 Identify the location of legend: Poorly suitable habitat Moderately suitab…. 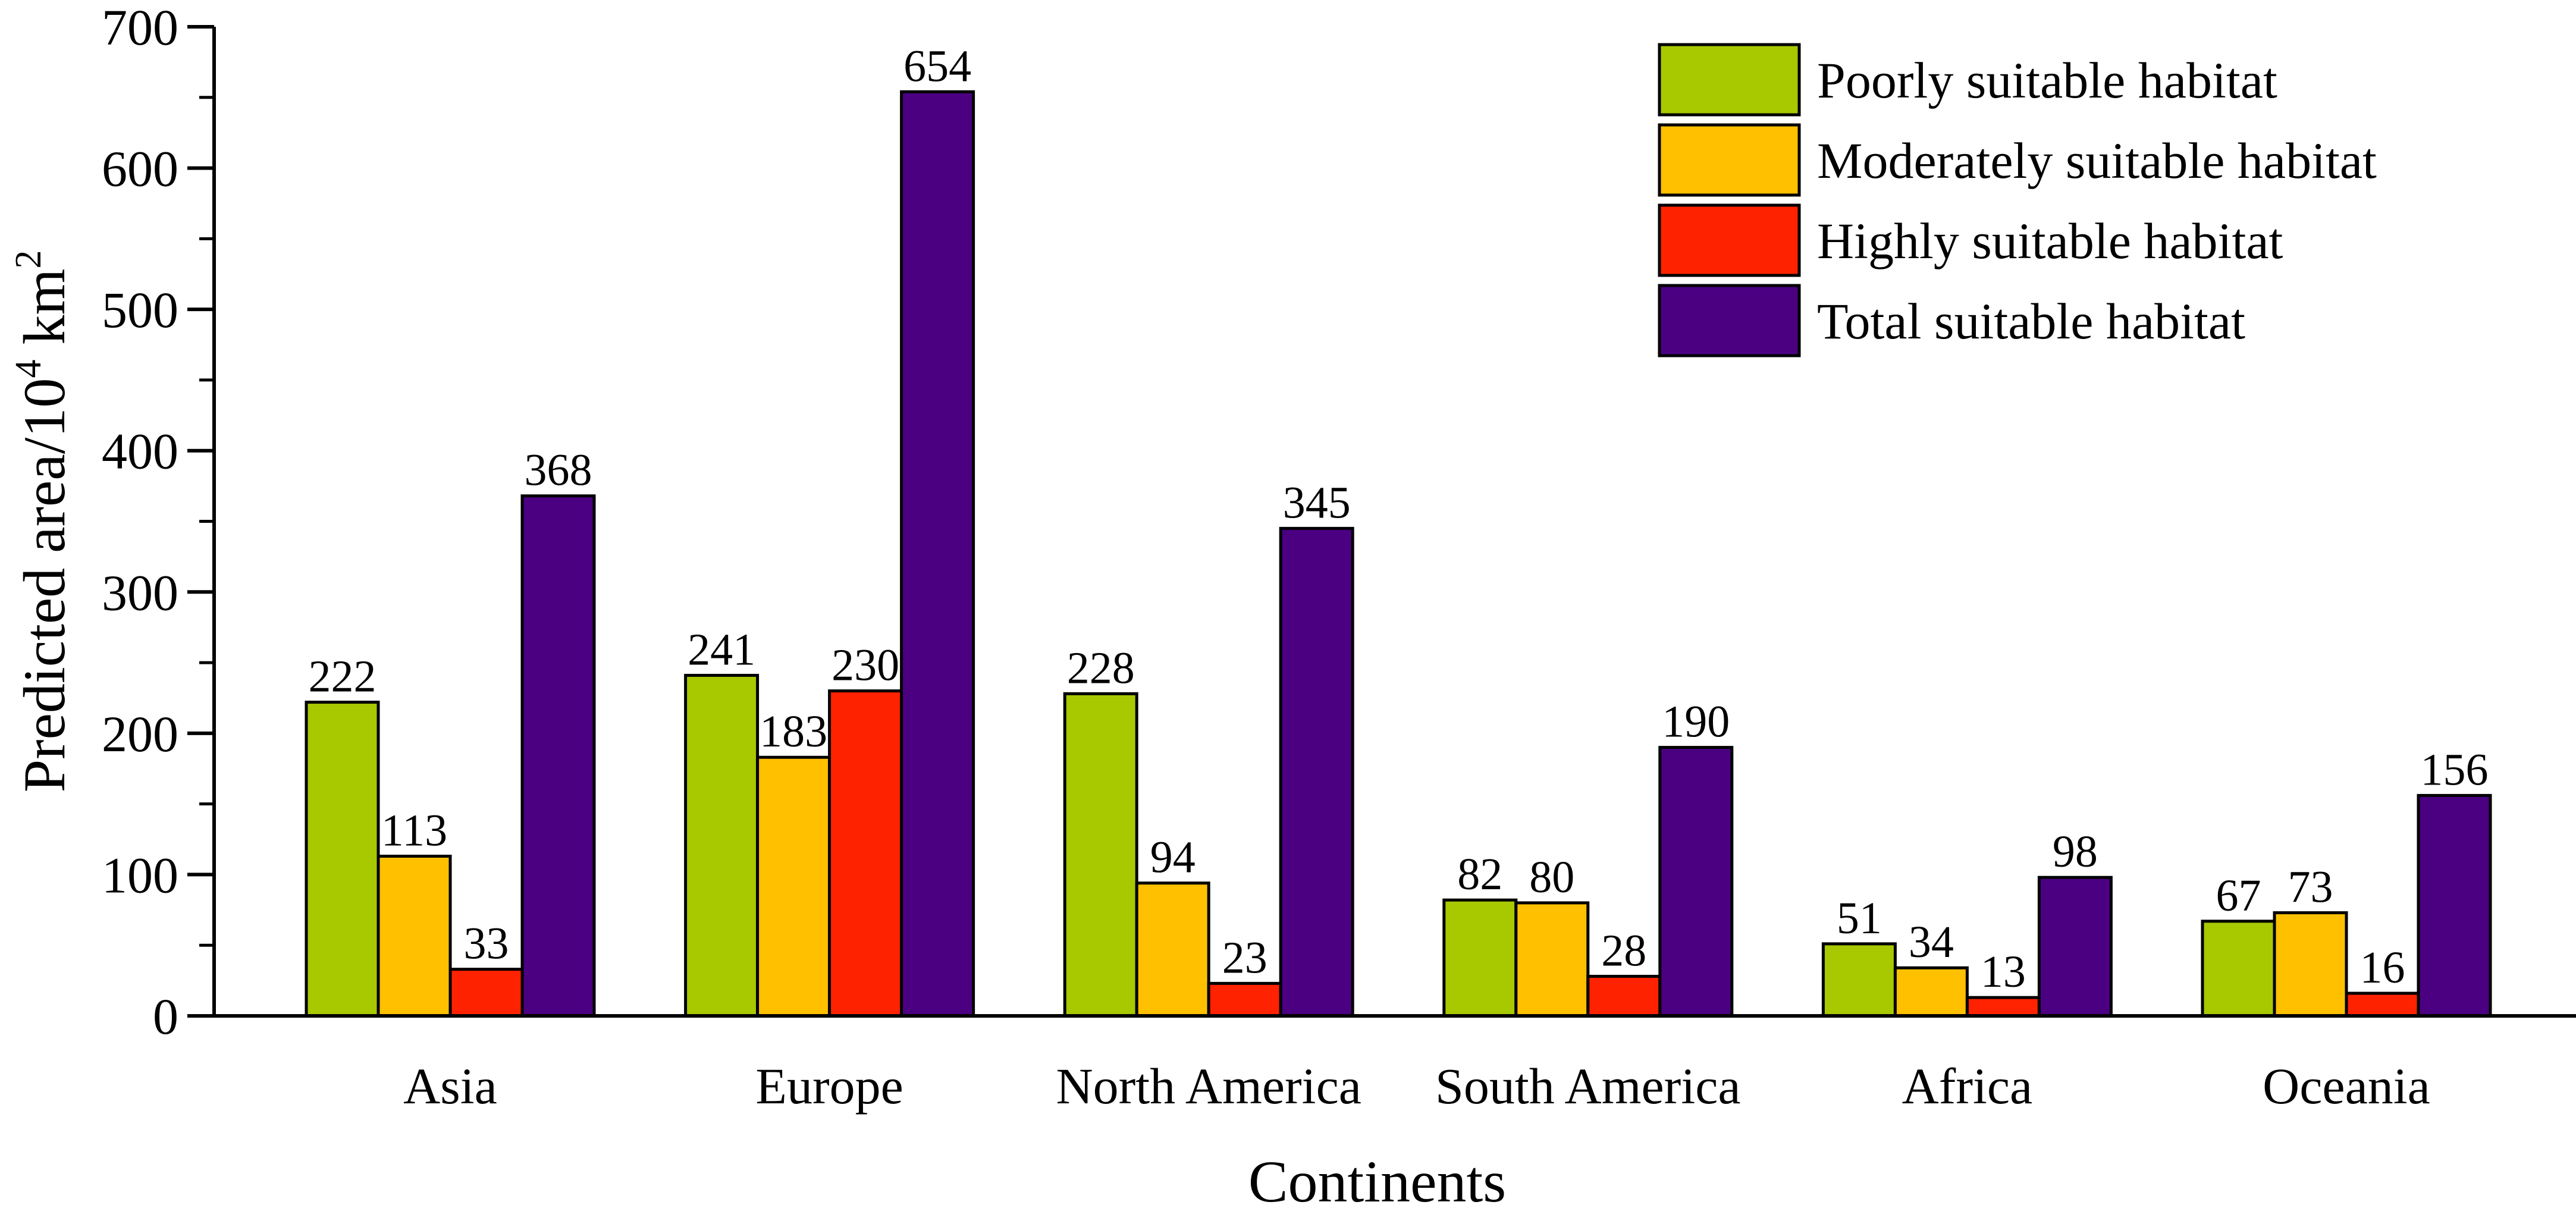
(2017, 200).